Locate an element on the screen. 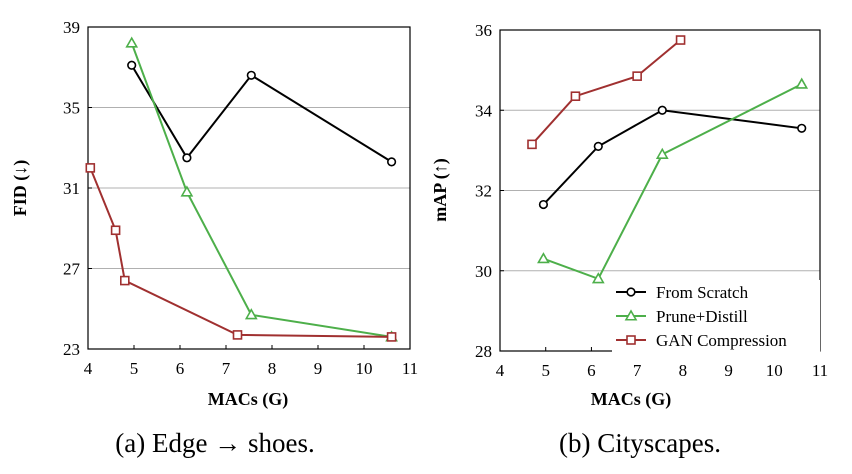 This screenshot has width=852, height=474. figure-caption: (a) Edge → shoes. is located at coordinates (214, 443).